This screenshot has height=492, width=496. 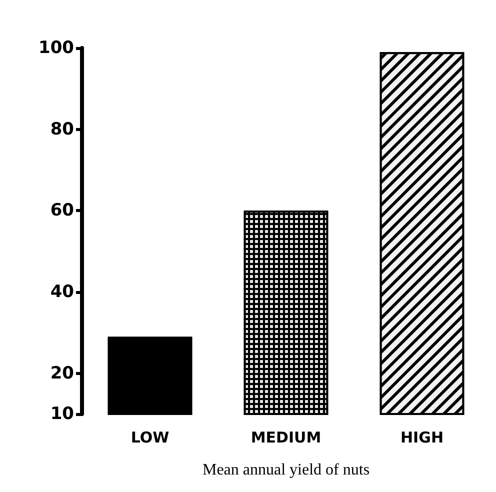 What do you see at coordinates (286, 470) in the screenshot?
I see `x-axis-title: Mean annual yield of nuts` at bounding box center [286, 470].